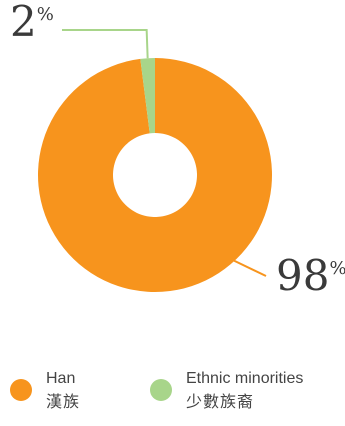 This screenshot has height=426, width=345. I want to click on leader-line-han, so click(248, 267).